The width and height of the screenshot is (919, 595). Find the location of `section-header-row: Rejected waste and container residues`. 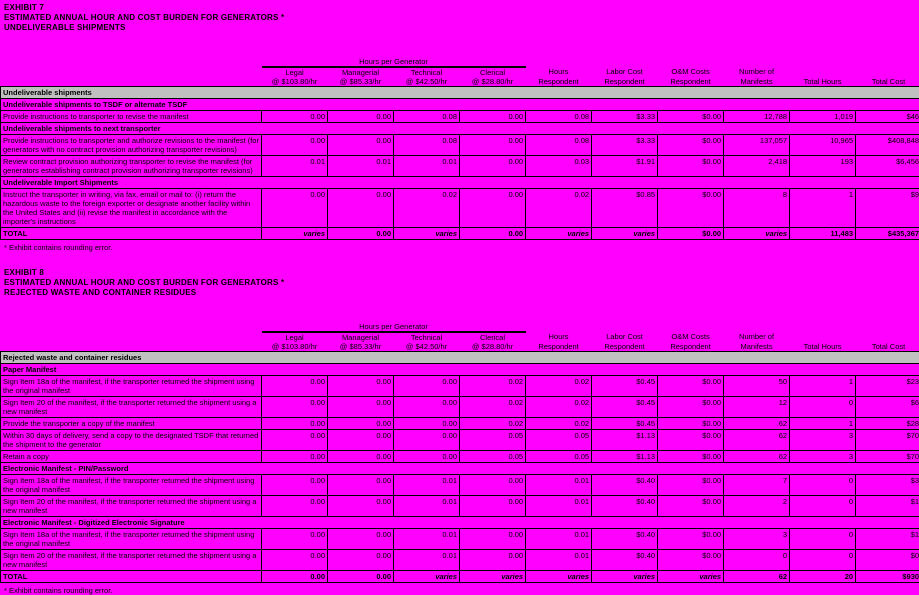

section-header-row: Rejected waste and container residues is located at coordinates (460, 358).